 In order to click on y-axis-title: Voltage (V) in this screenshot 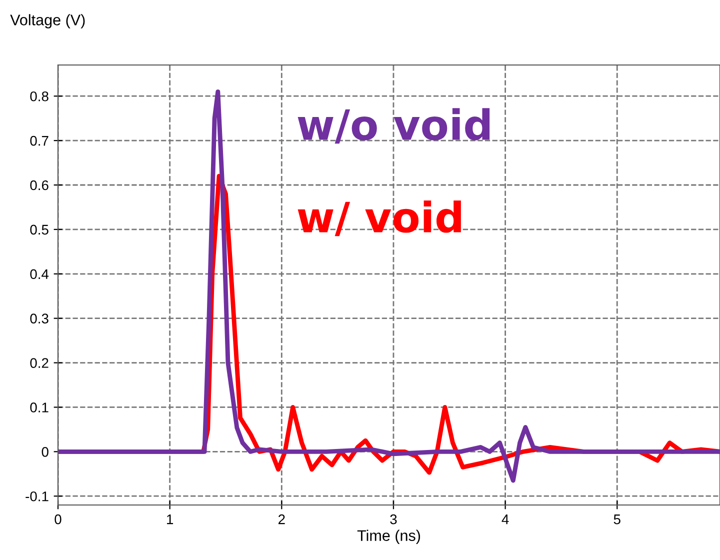, I will do `click(47, 21)`.